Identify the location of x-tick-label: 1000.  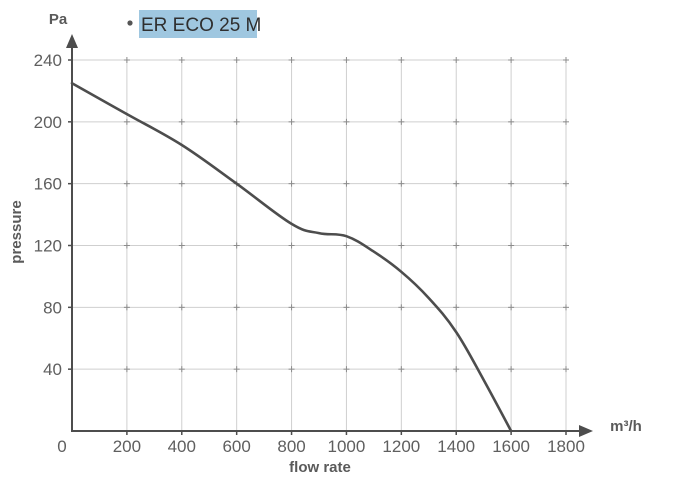
(347, 446).